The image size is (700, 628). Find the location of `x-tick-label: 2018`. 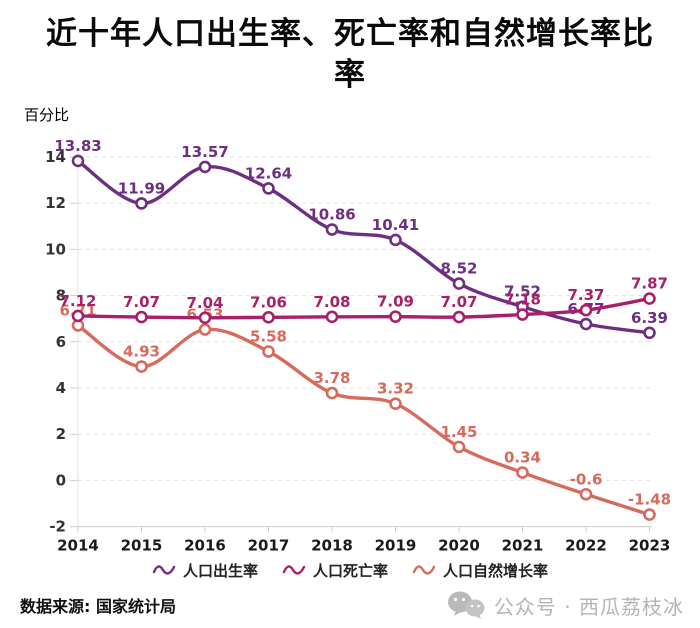

x-tick-label: 2018 is located at coordinates (332, 546).